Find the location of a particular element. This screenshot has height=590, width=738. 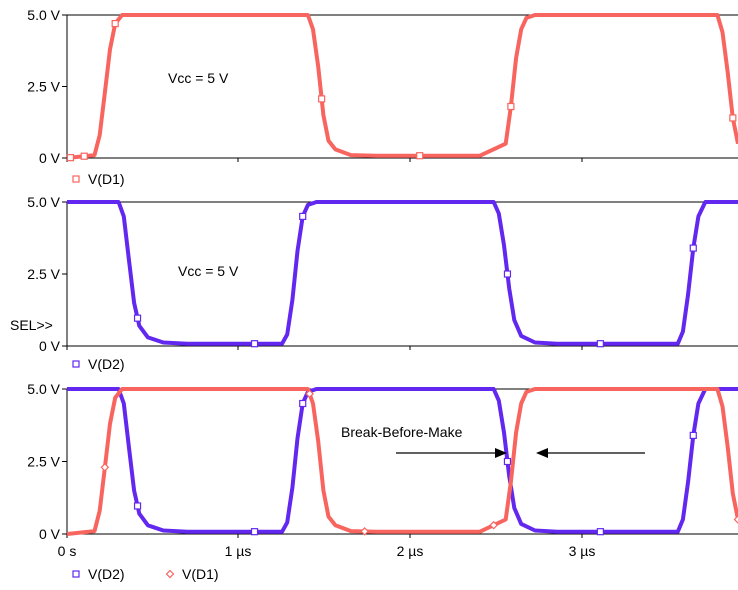

arrow-right-head is located at coordinates (501, 453).